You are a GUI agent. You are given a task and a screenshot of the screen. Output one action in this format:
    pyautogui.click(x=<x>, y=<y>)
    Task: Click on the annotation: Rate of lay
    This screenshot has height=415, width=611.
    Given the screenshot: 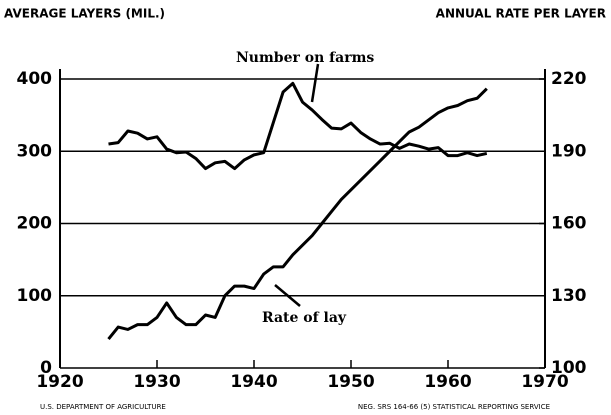 What is the action you would take?
    pyautogui.click(x=304, y=318)
    